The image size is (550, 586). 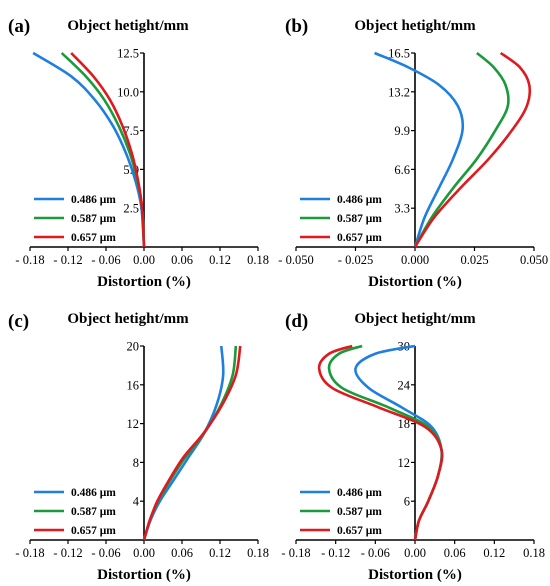 What do you see at coordinates (136, 463) in the screenshot?
I see `y-tick-label: 8` at bounding box center [136, 463].